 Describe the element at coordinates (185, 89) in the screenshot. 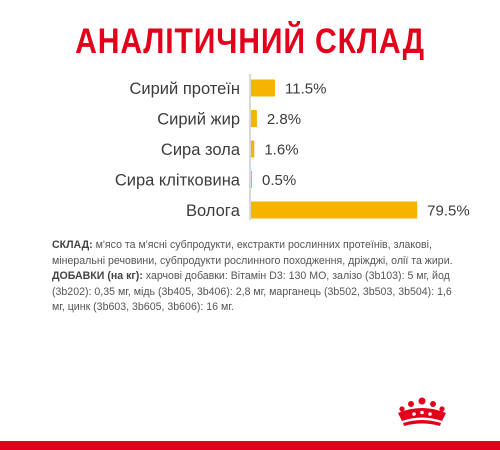

I see `category-label: Сирий протеїн` at that location.